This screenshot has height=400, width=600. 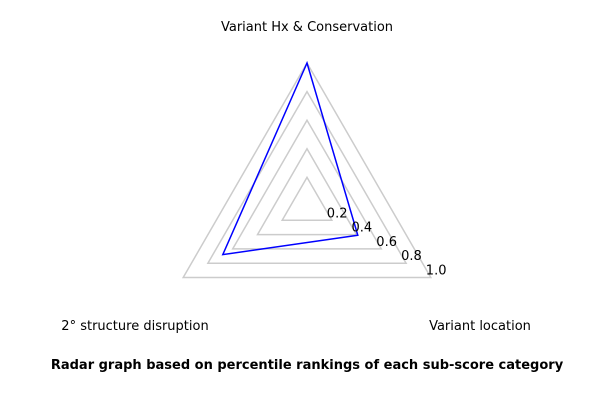 I want to click on ring-tick-label: 0.6, so click(x=386, y=242).